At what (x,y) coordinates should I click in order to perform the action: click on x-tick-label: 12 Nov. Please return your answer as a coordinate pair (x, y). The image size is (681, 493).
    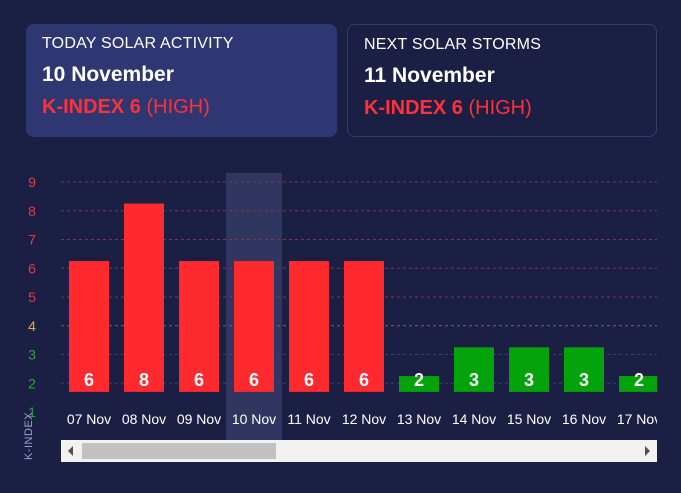
    Looking at the image, I should click on (364, 419).